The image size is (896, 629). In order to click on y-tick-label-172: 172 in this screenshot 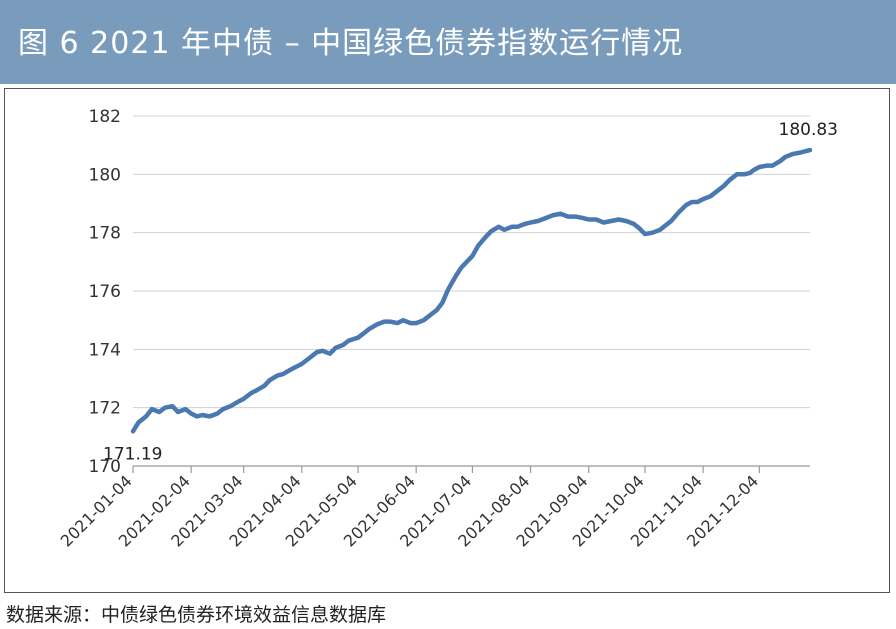, I will do `click(105, 409)`.